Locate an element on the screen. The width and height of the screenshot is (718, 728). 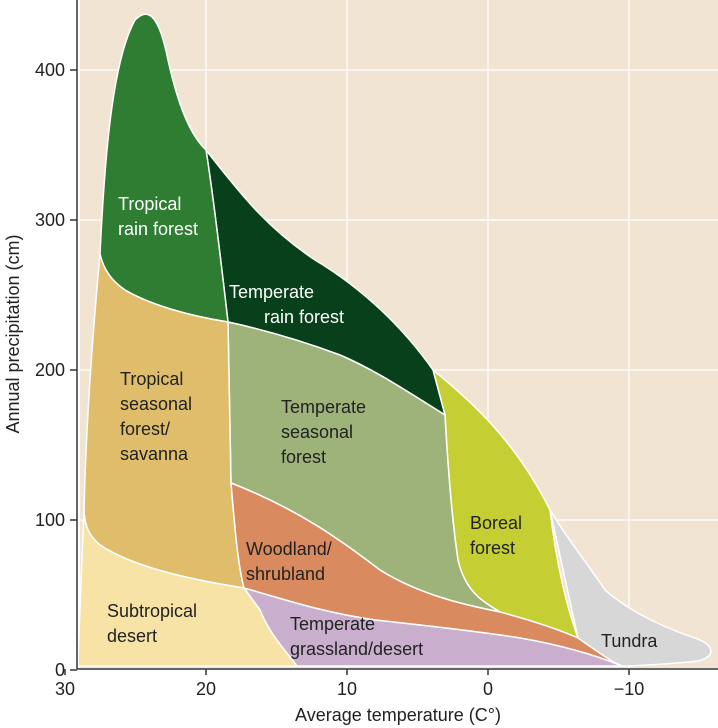
region-subtropical-desert is located at coordinates (187, 589).